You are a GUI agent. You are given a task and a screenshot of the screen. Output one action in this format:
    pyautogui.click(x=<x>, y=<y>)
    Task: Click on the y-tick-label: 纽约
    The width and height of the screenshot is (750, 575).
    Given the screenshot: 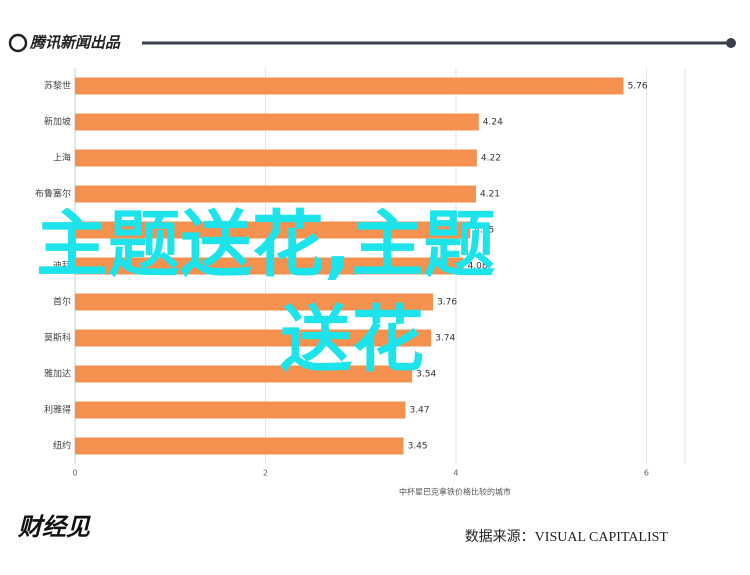 What is the action you would take?
    pyautogui.click(x=62, y=446)
    